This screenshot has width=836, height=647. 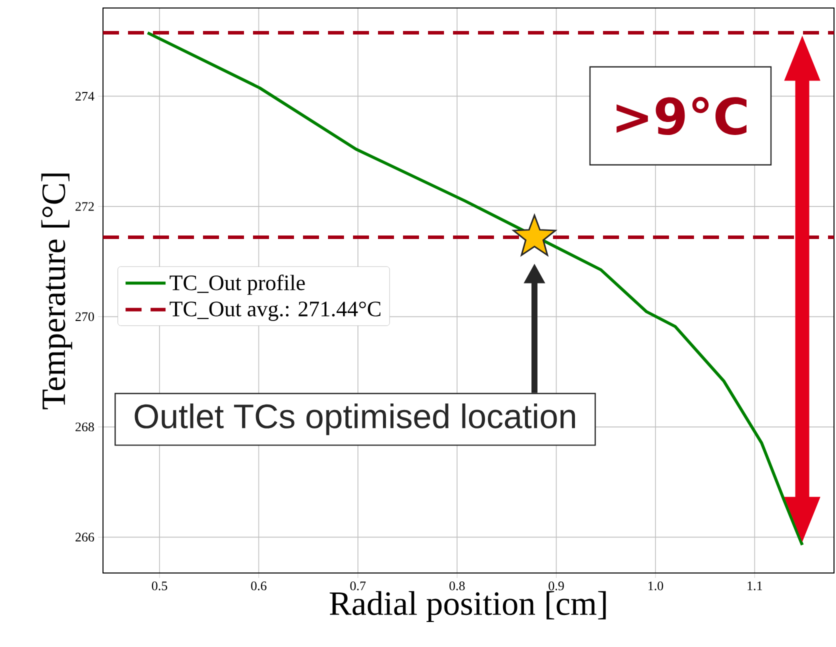 What do you see at coordinates (85, 96) in the screenshot?
I see `y-tick-label: 274` at bounding box center [85, 96].